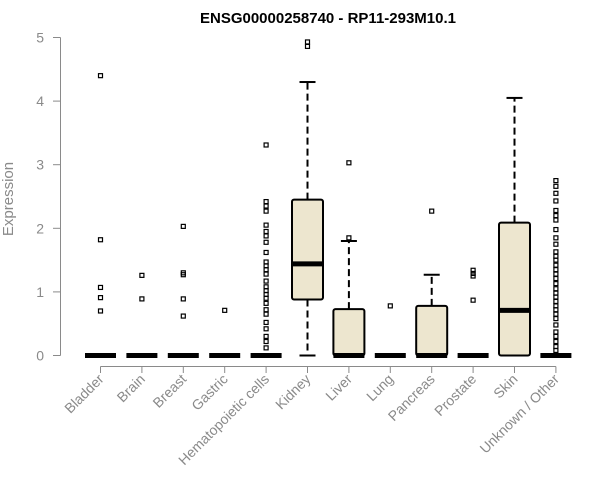  Describe the element at coordinates (473, 312) in the screenshot. I see `box-prostate` at that location.